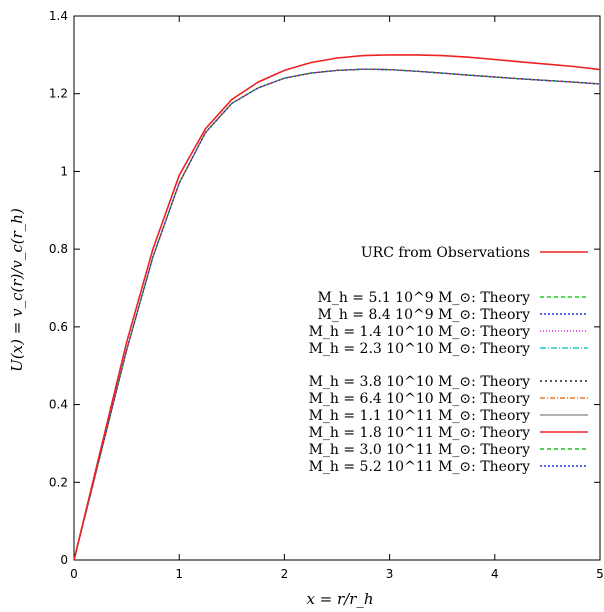  What do you see at coordinates (420, 332) in the screenshot?
I see `legend-label: M_h = 1.4 10^10 M_⊙: Theory` at bounding box center [420, 332].